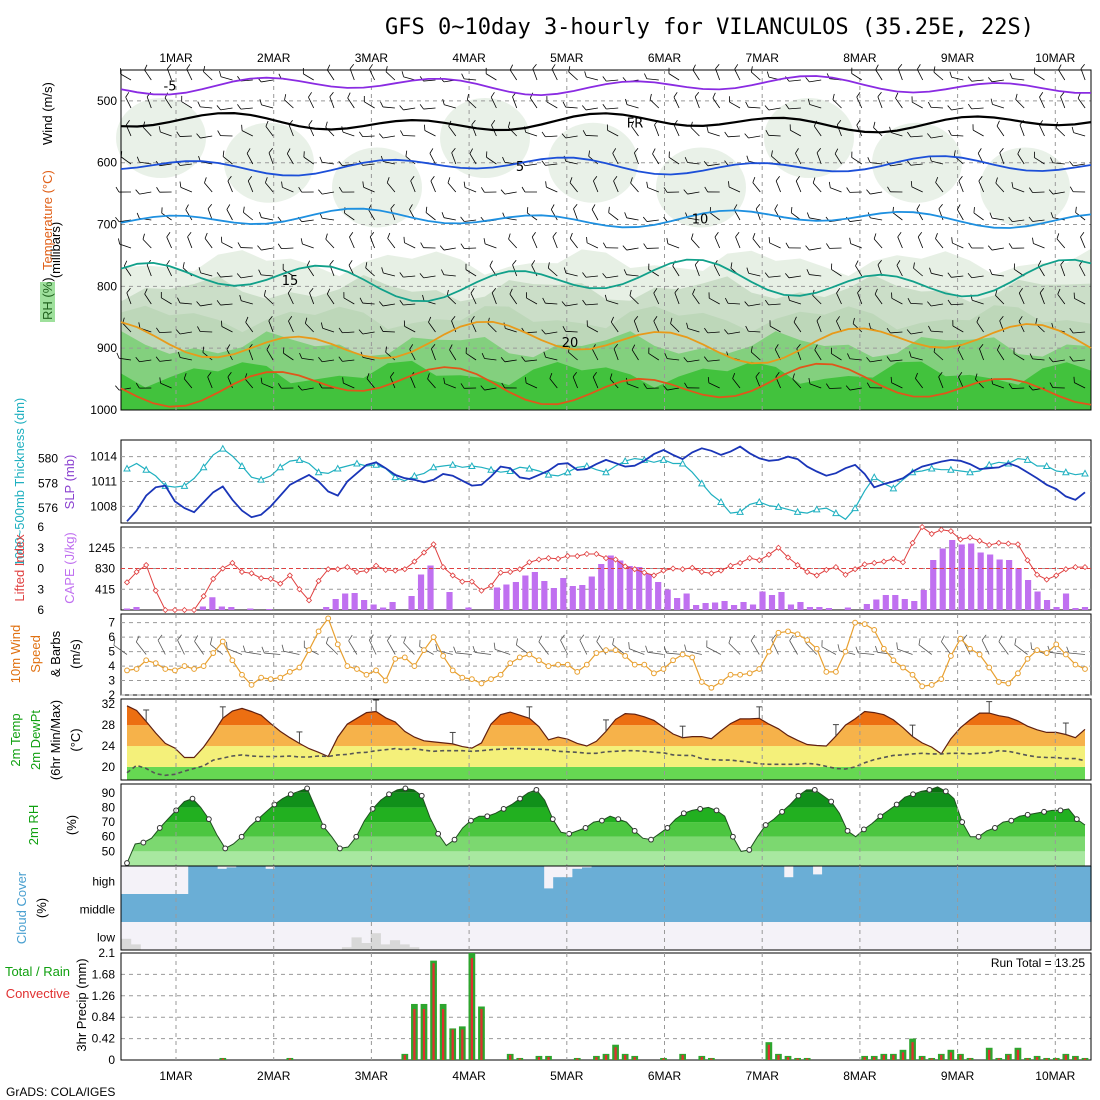 The height and width of the screenshot is (1100, 1100). What do you see at coordinates (176, 1076) in the screenshot?
I see `date-label-bottom: 1MAR` at bounding box center [176, 1076].